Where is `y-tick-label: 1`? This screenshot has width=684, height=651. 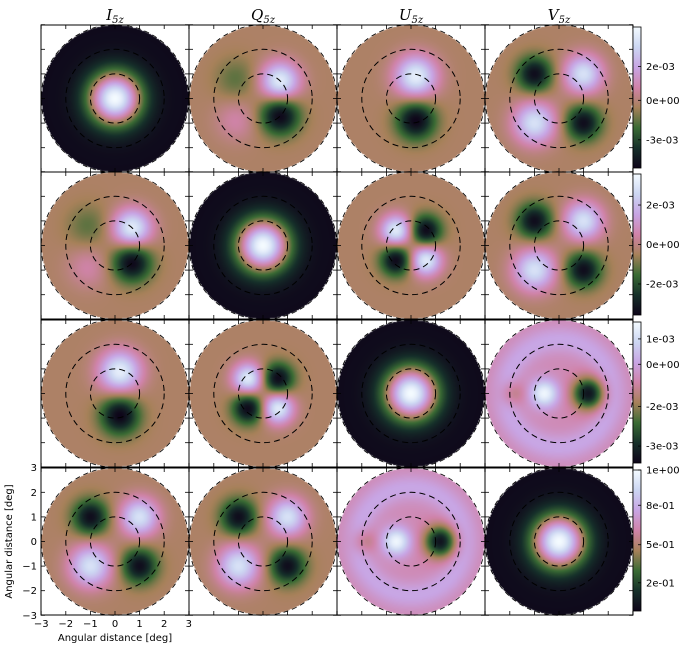
y-tick-label: 1 is located at coordinates (34, 517).